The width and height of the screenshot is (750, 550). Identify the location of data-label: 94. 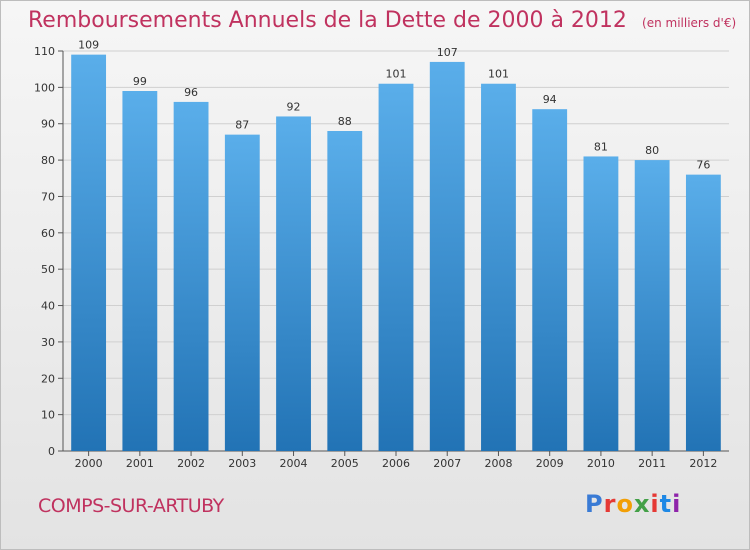
(550, 99).